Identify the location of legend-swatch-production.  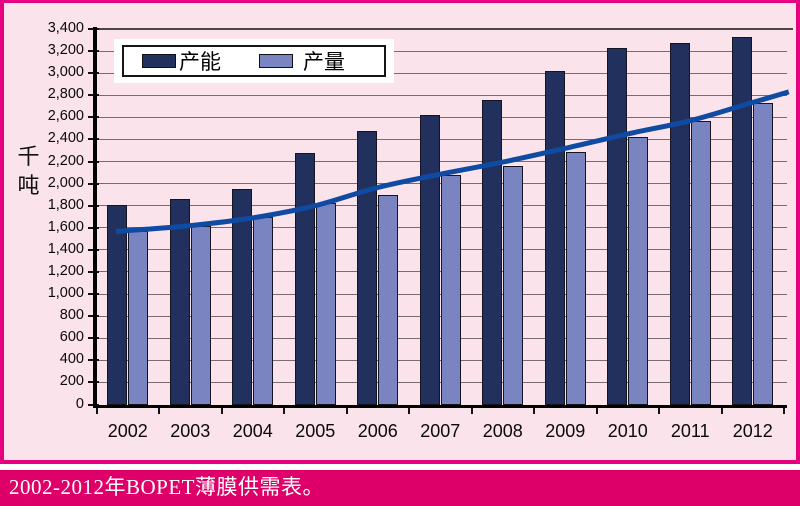
(276, 61).